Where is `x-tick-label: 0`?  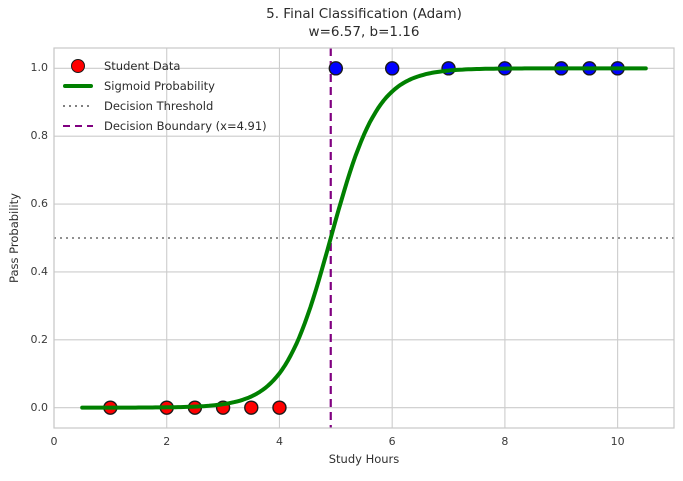
x-tick-label: 0 is located at coordinates (54, 441).